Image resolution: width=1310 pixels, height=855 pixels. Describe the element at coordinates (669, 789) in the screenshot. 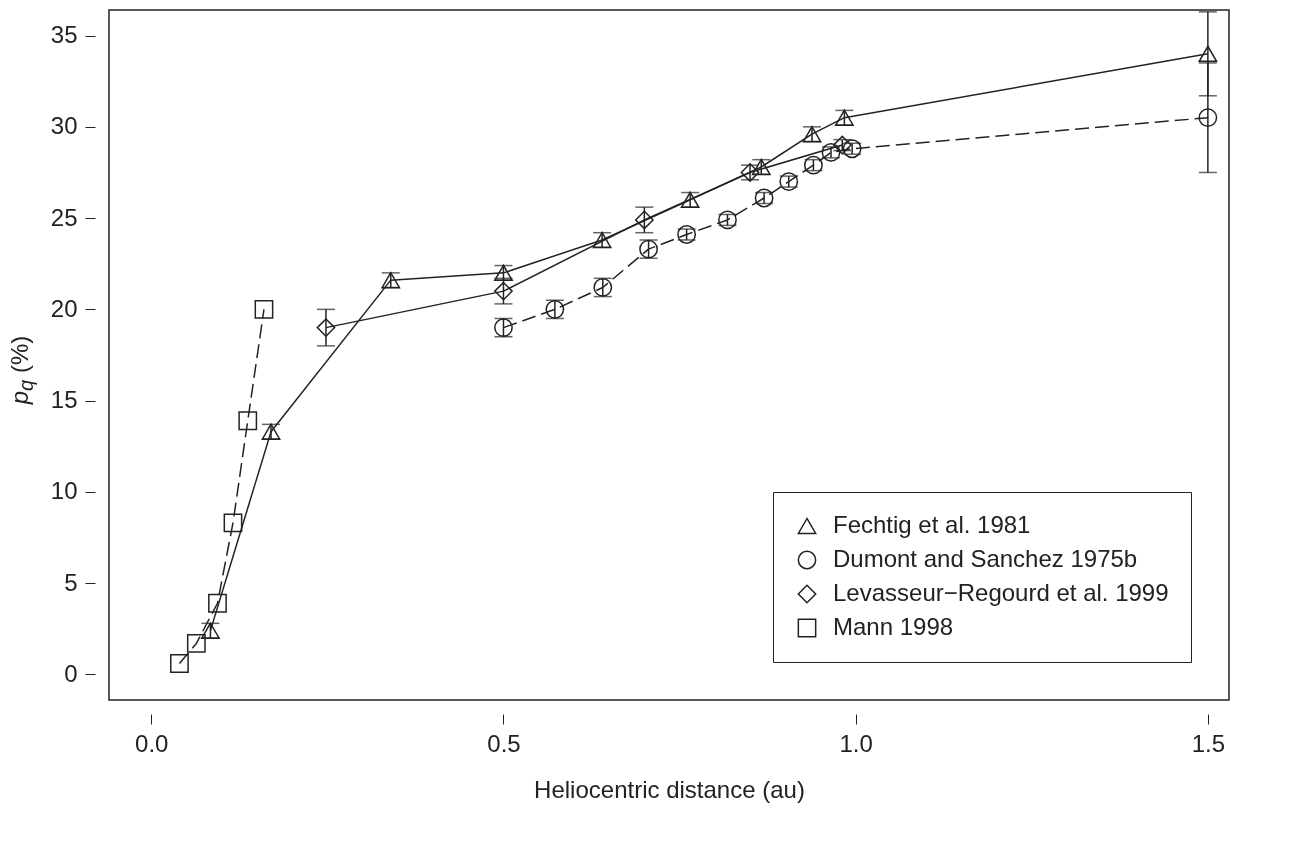

I see `x-axis-title: Heliocentric distance (au)` at that location.